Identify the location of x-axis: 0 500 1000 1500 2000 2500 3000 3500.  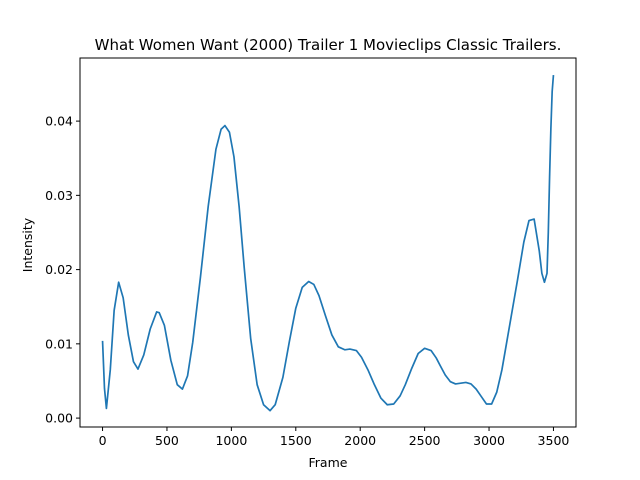
(334, 437).